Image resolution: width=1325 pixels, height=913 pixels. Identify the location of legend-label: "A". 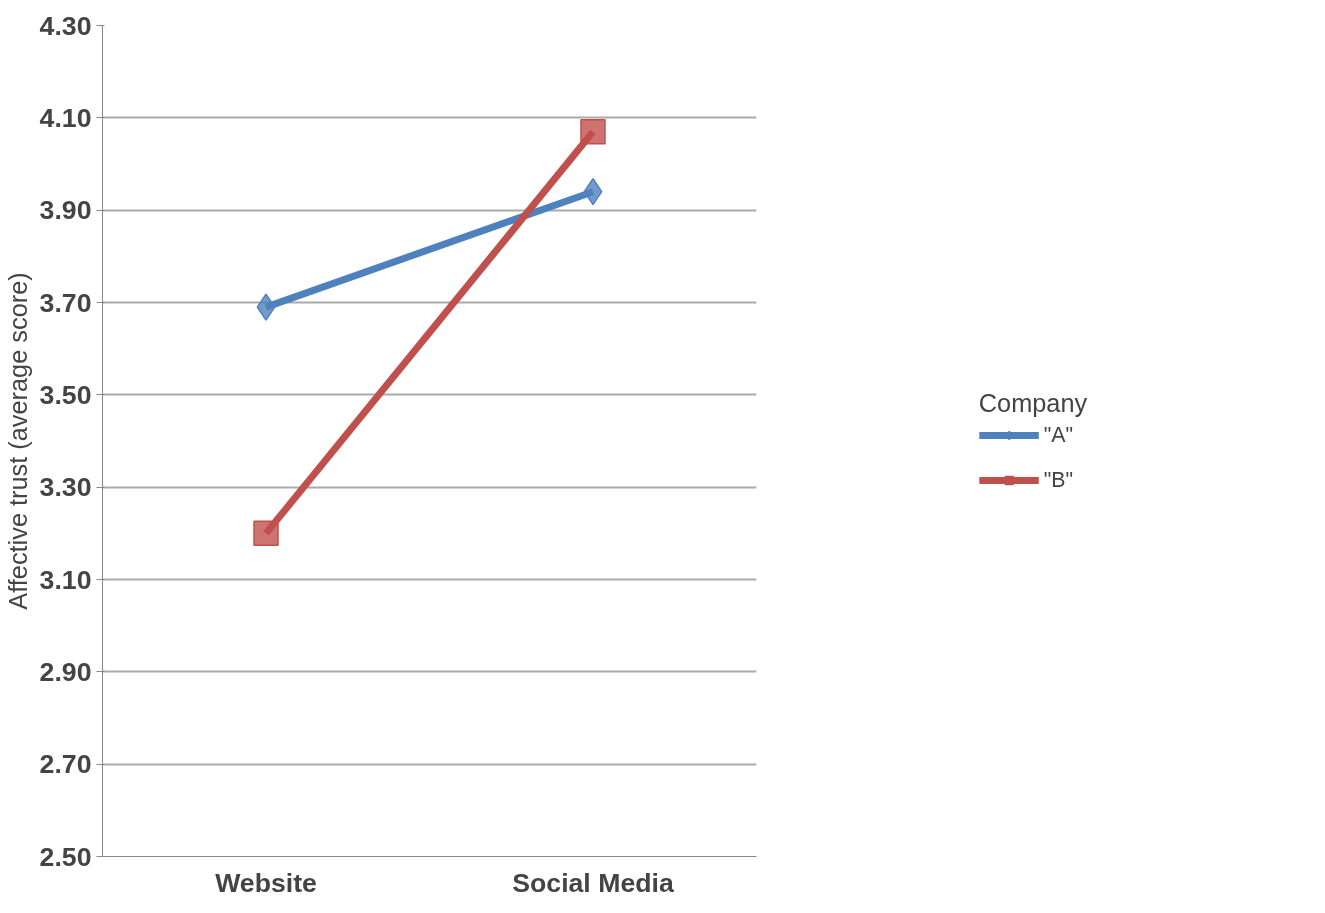
(1058, 435).